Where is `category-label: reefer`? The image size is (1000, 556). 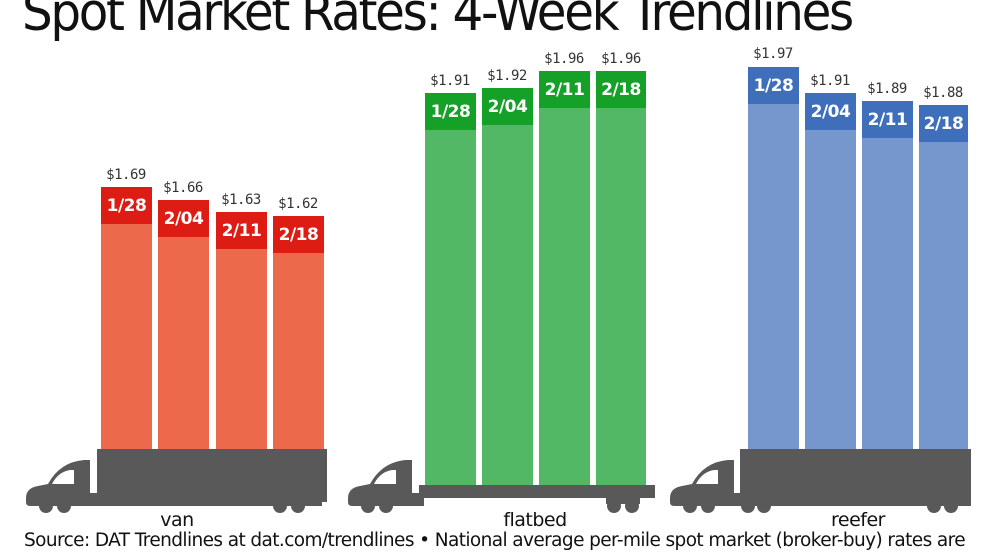
category-label: reefer is located at coordinates (858, 520).